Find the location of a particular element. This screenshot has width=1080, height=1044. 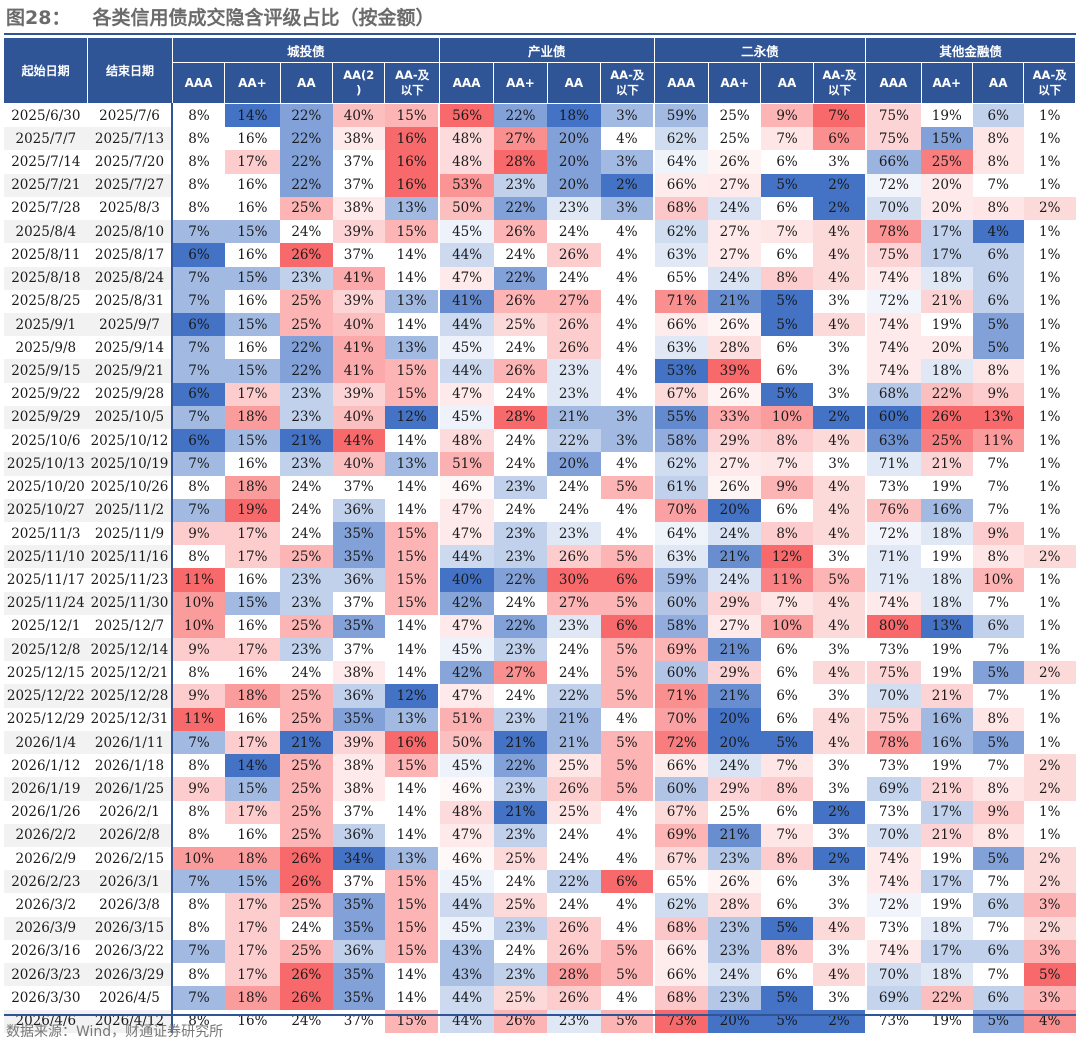

start-date-cell: 2026/3/23 is located at coordinates (46, 975).